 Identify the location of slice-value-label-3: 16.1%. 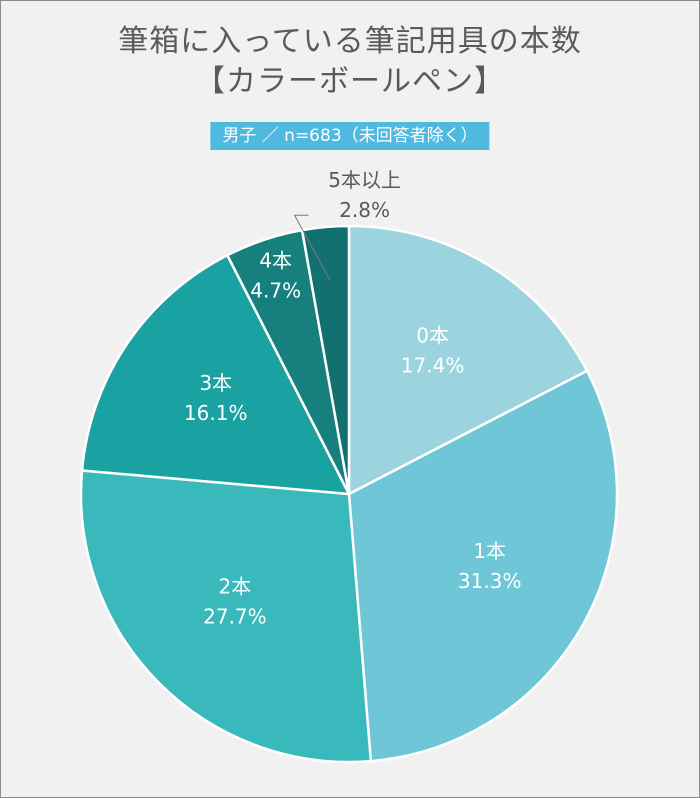
(216, 413).